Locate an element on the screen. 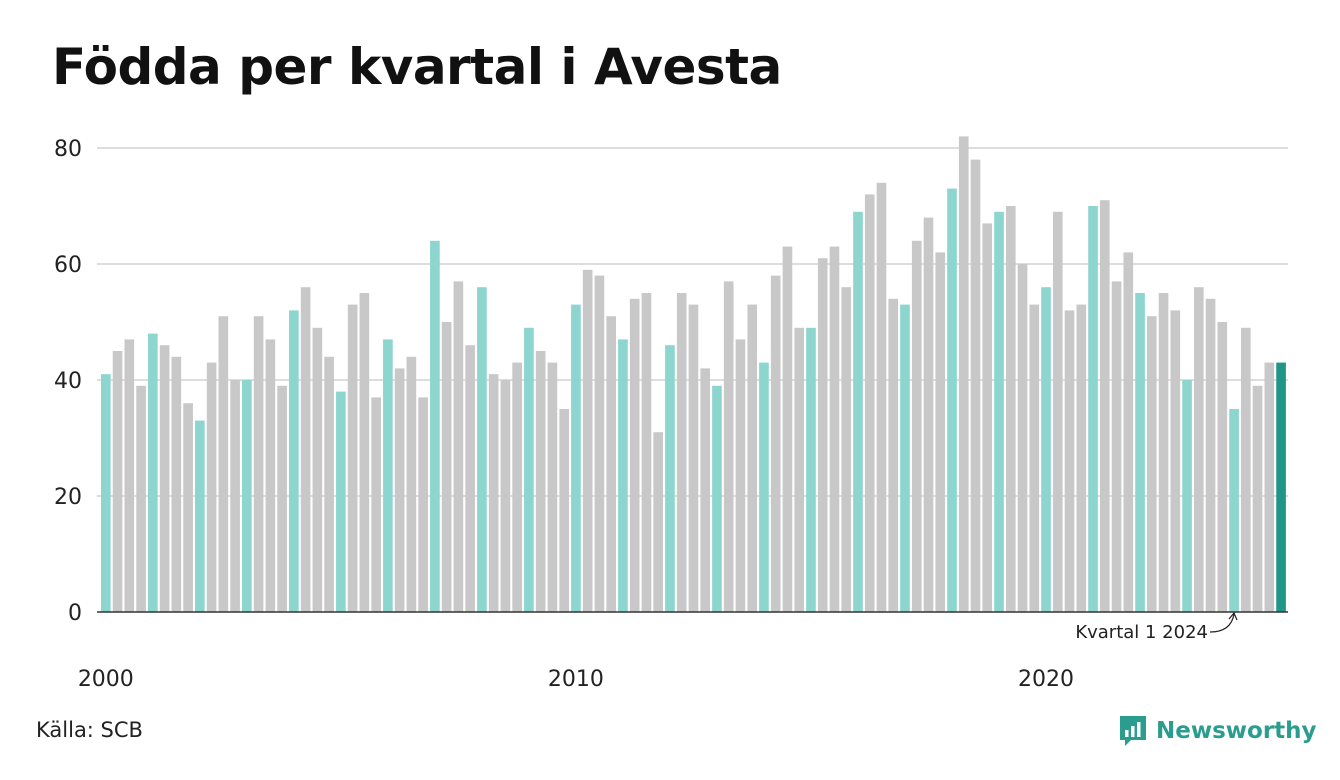  brand-logo: Newsworthy is located at coordinates (1217, 731).